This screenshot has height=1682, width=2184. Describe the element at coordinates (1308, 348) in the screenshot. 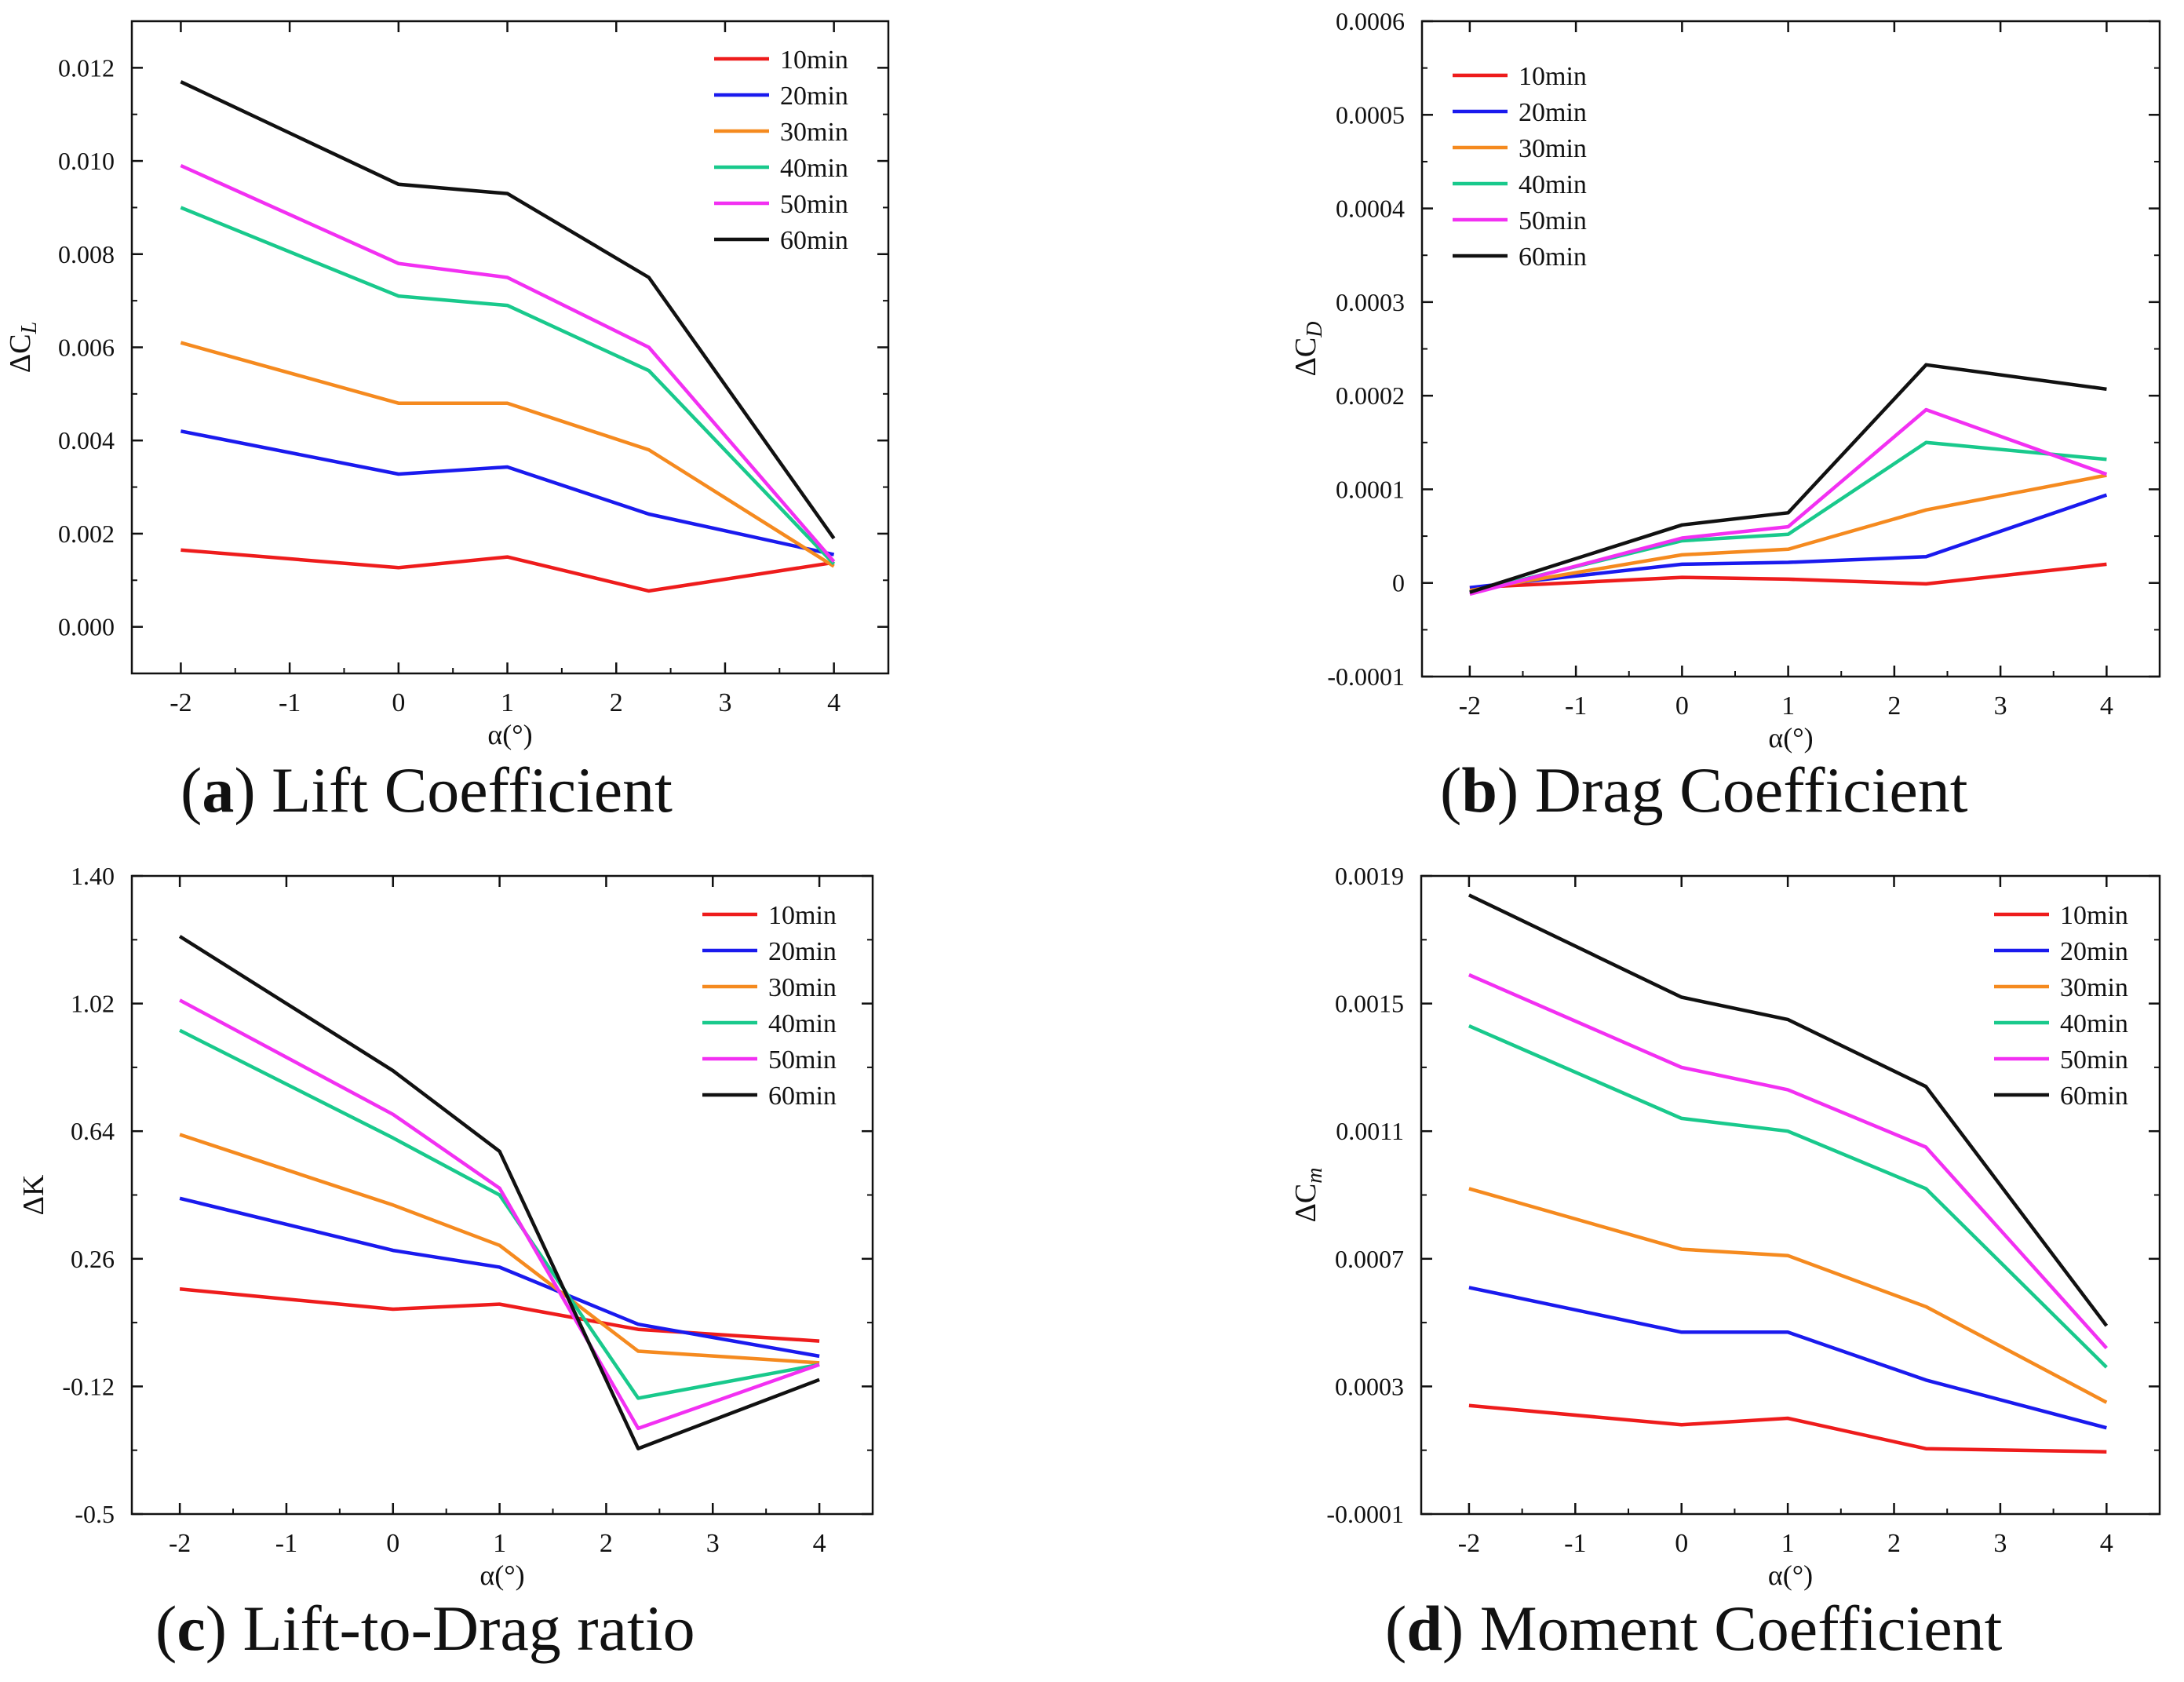

I see `y-axis-label: ΔCD` at that location.